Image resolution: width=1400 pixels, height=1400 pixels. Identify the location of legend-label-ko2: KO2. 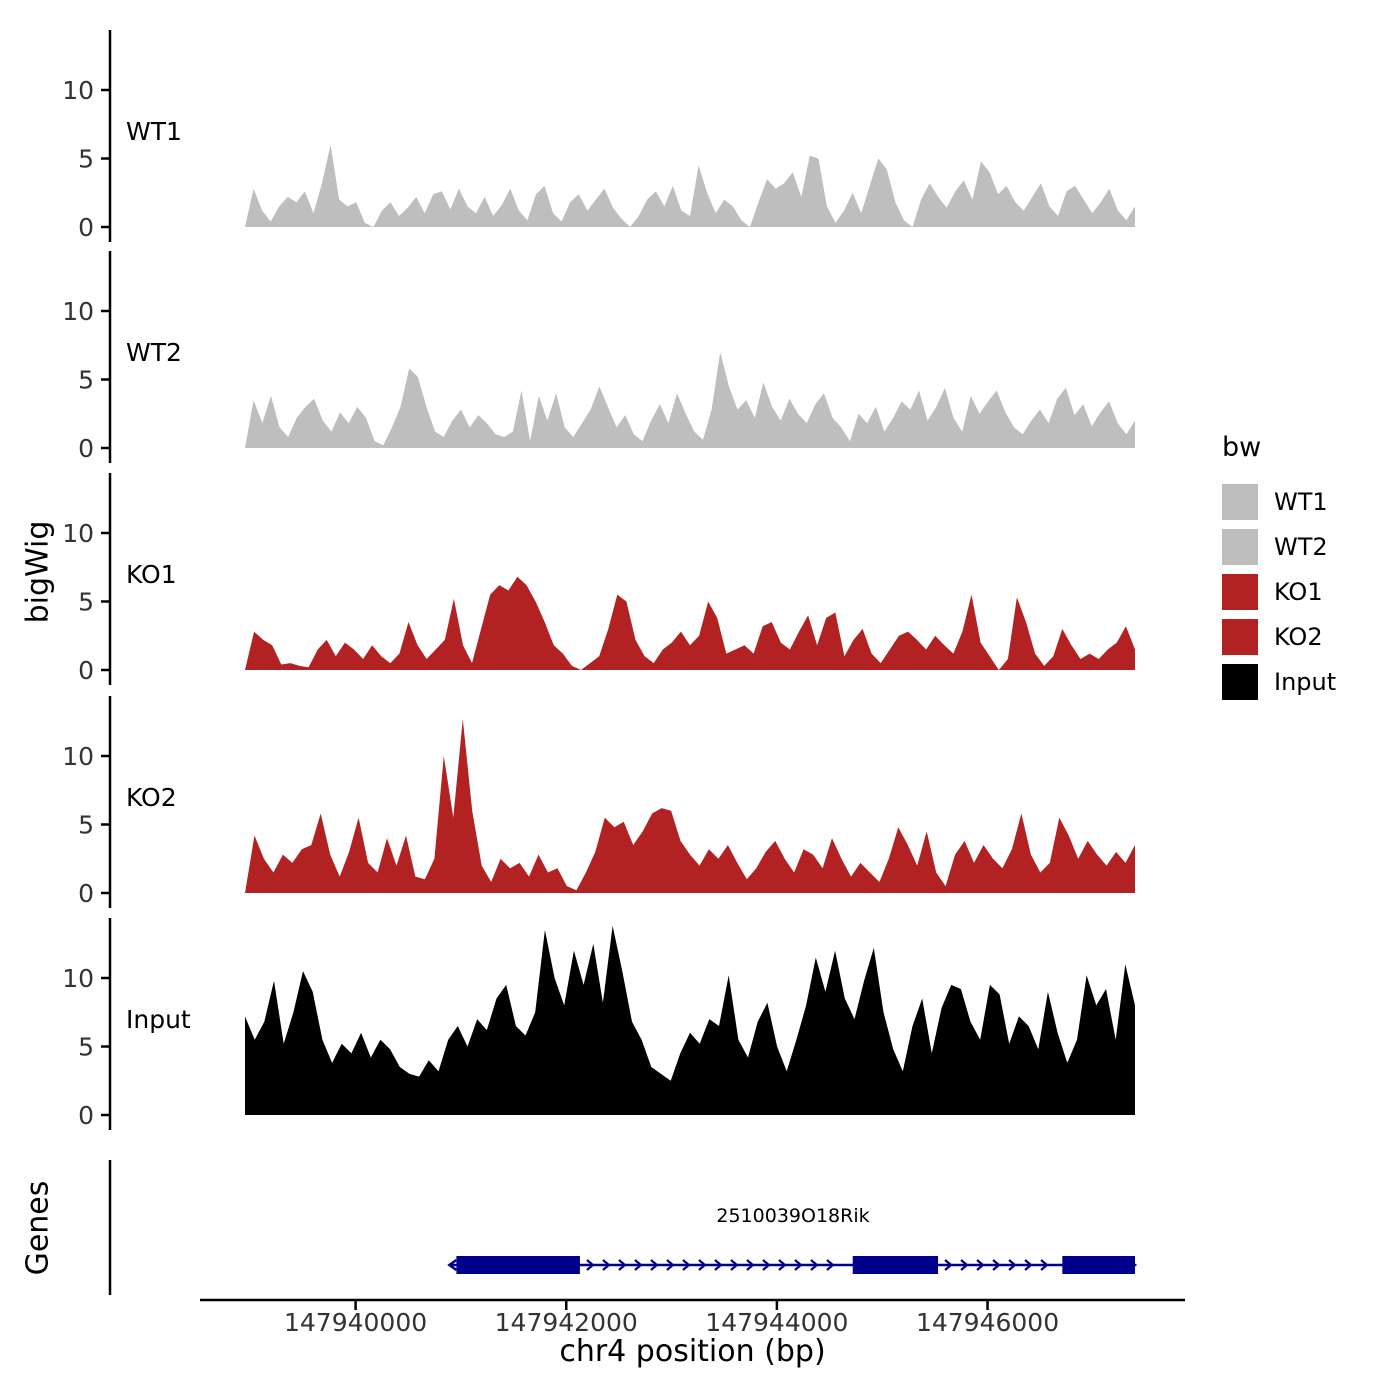
(1298, 636).